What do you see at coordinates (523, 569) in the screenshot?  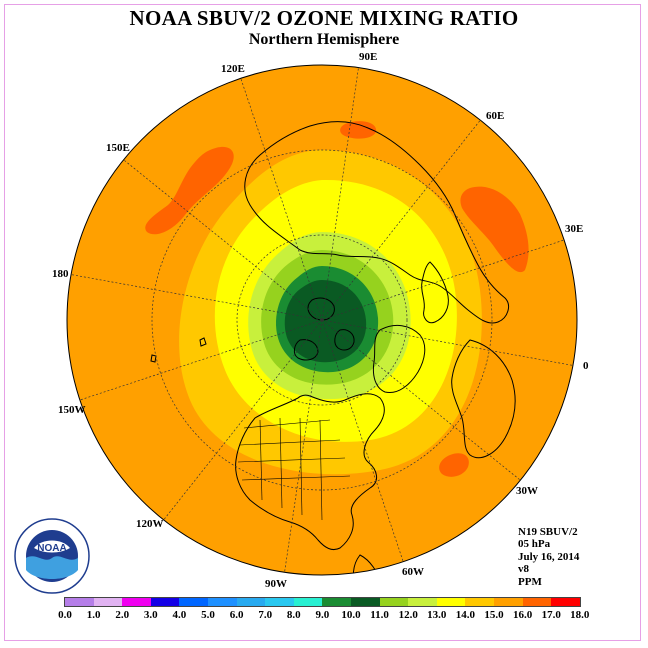 I see `version-label: v8` at bounding box center [523, 569].